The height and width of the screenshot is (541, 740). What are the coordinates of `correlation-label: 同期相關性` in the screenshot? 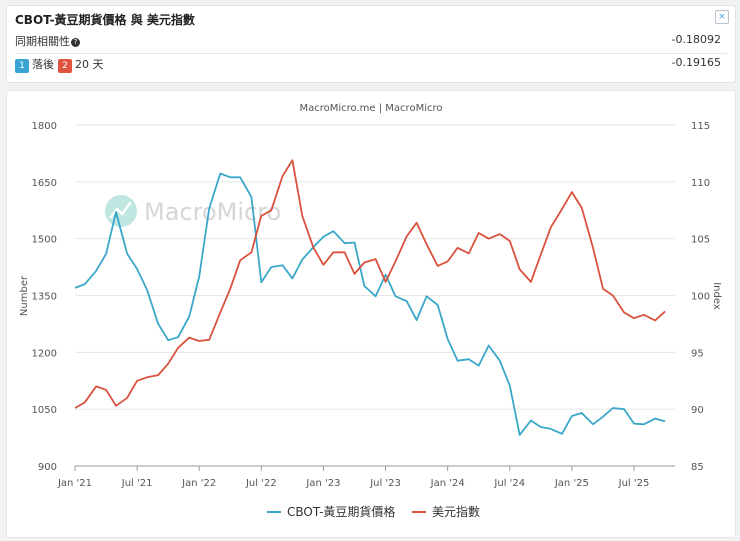 It's located at (42, 41).